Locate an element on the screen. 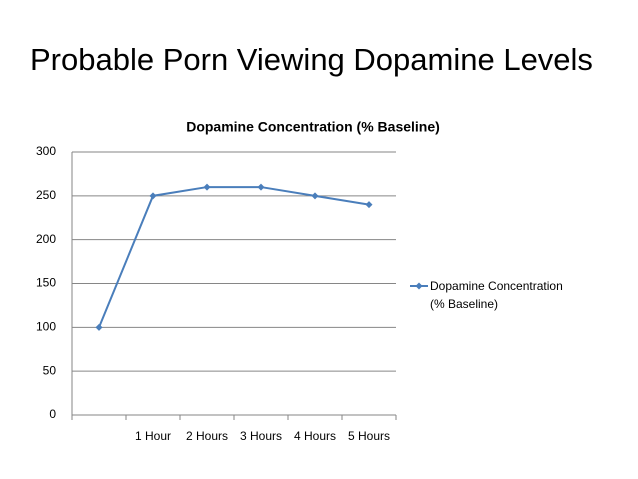 The width and height of the screenshot is (638, 479). x-tick-label: 2 Hours is located at coordinates (207, 436).